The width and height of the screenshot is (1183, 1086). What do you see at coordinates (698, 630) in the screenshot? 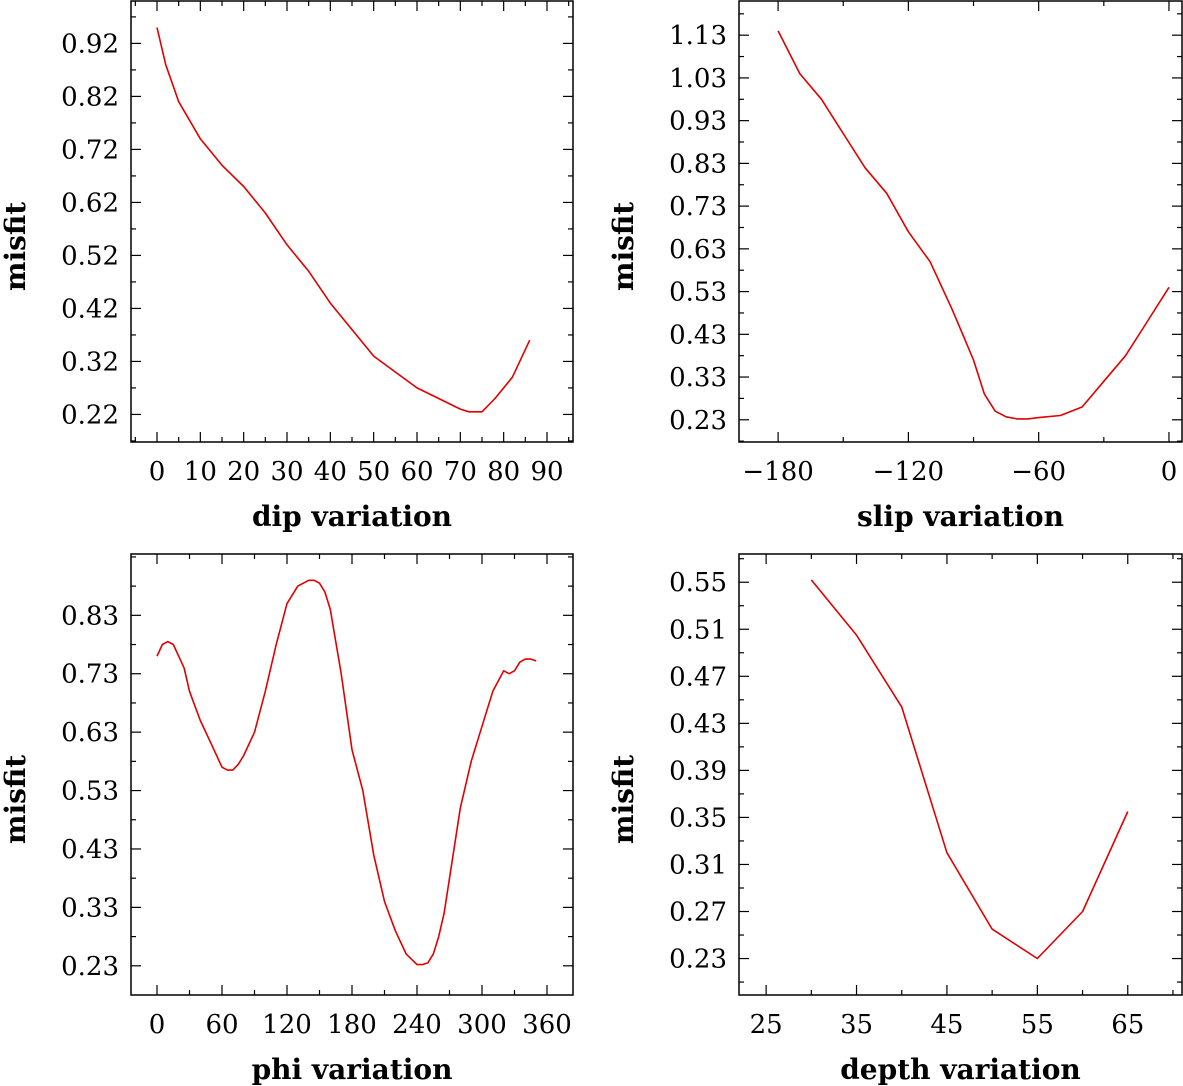
I see `y-tick-label: 0.51` at bounding box center [698, 630].